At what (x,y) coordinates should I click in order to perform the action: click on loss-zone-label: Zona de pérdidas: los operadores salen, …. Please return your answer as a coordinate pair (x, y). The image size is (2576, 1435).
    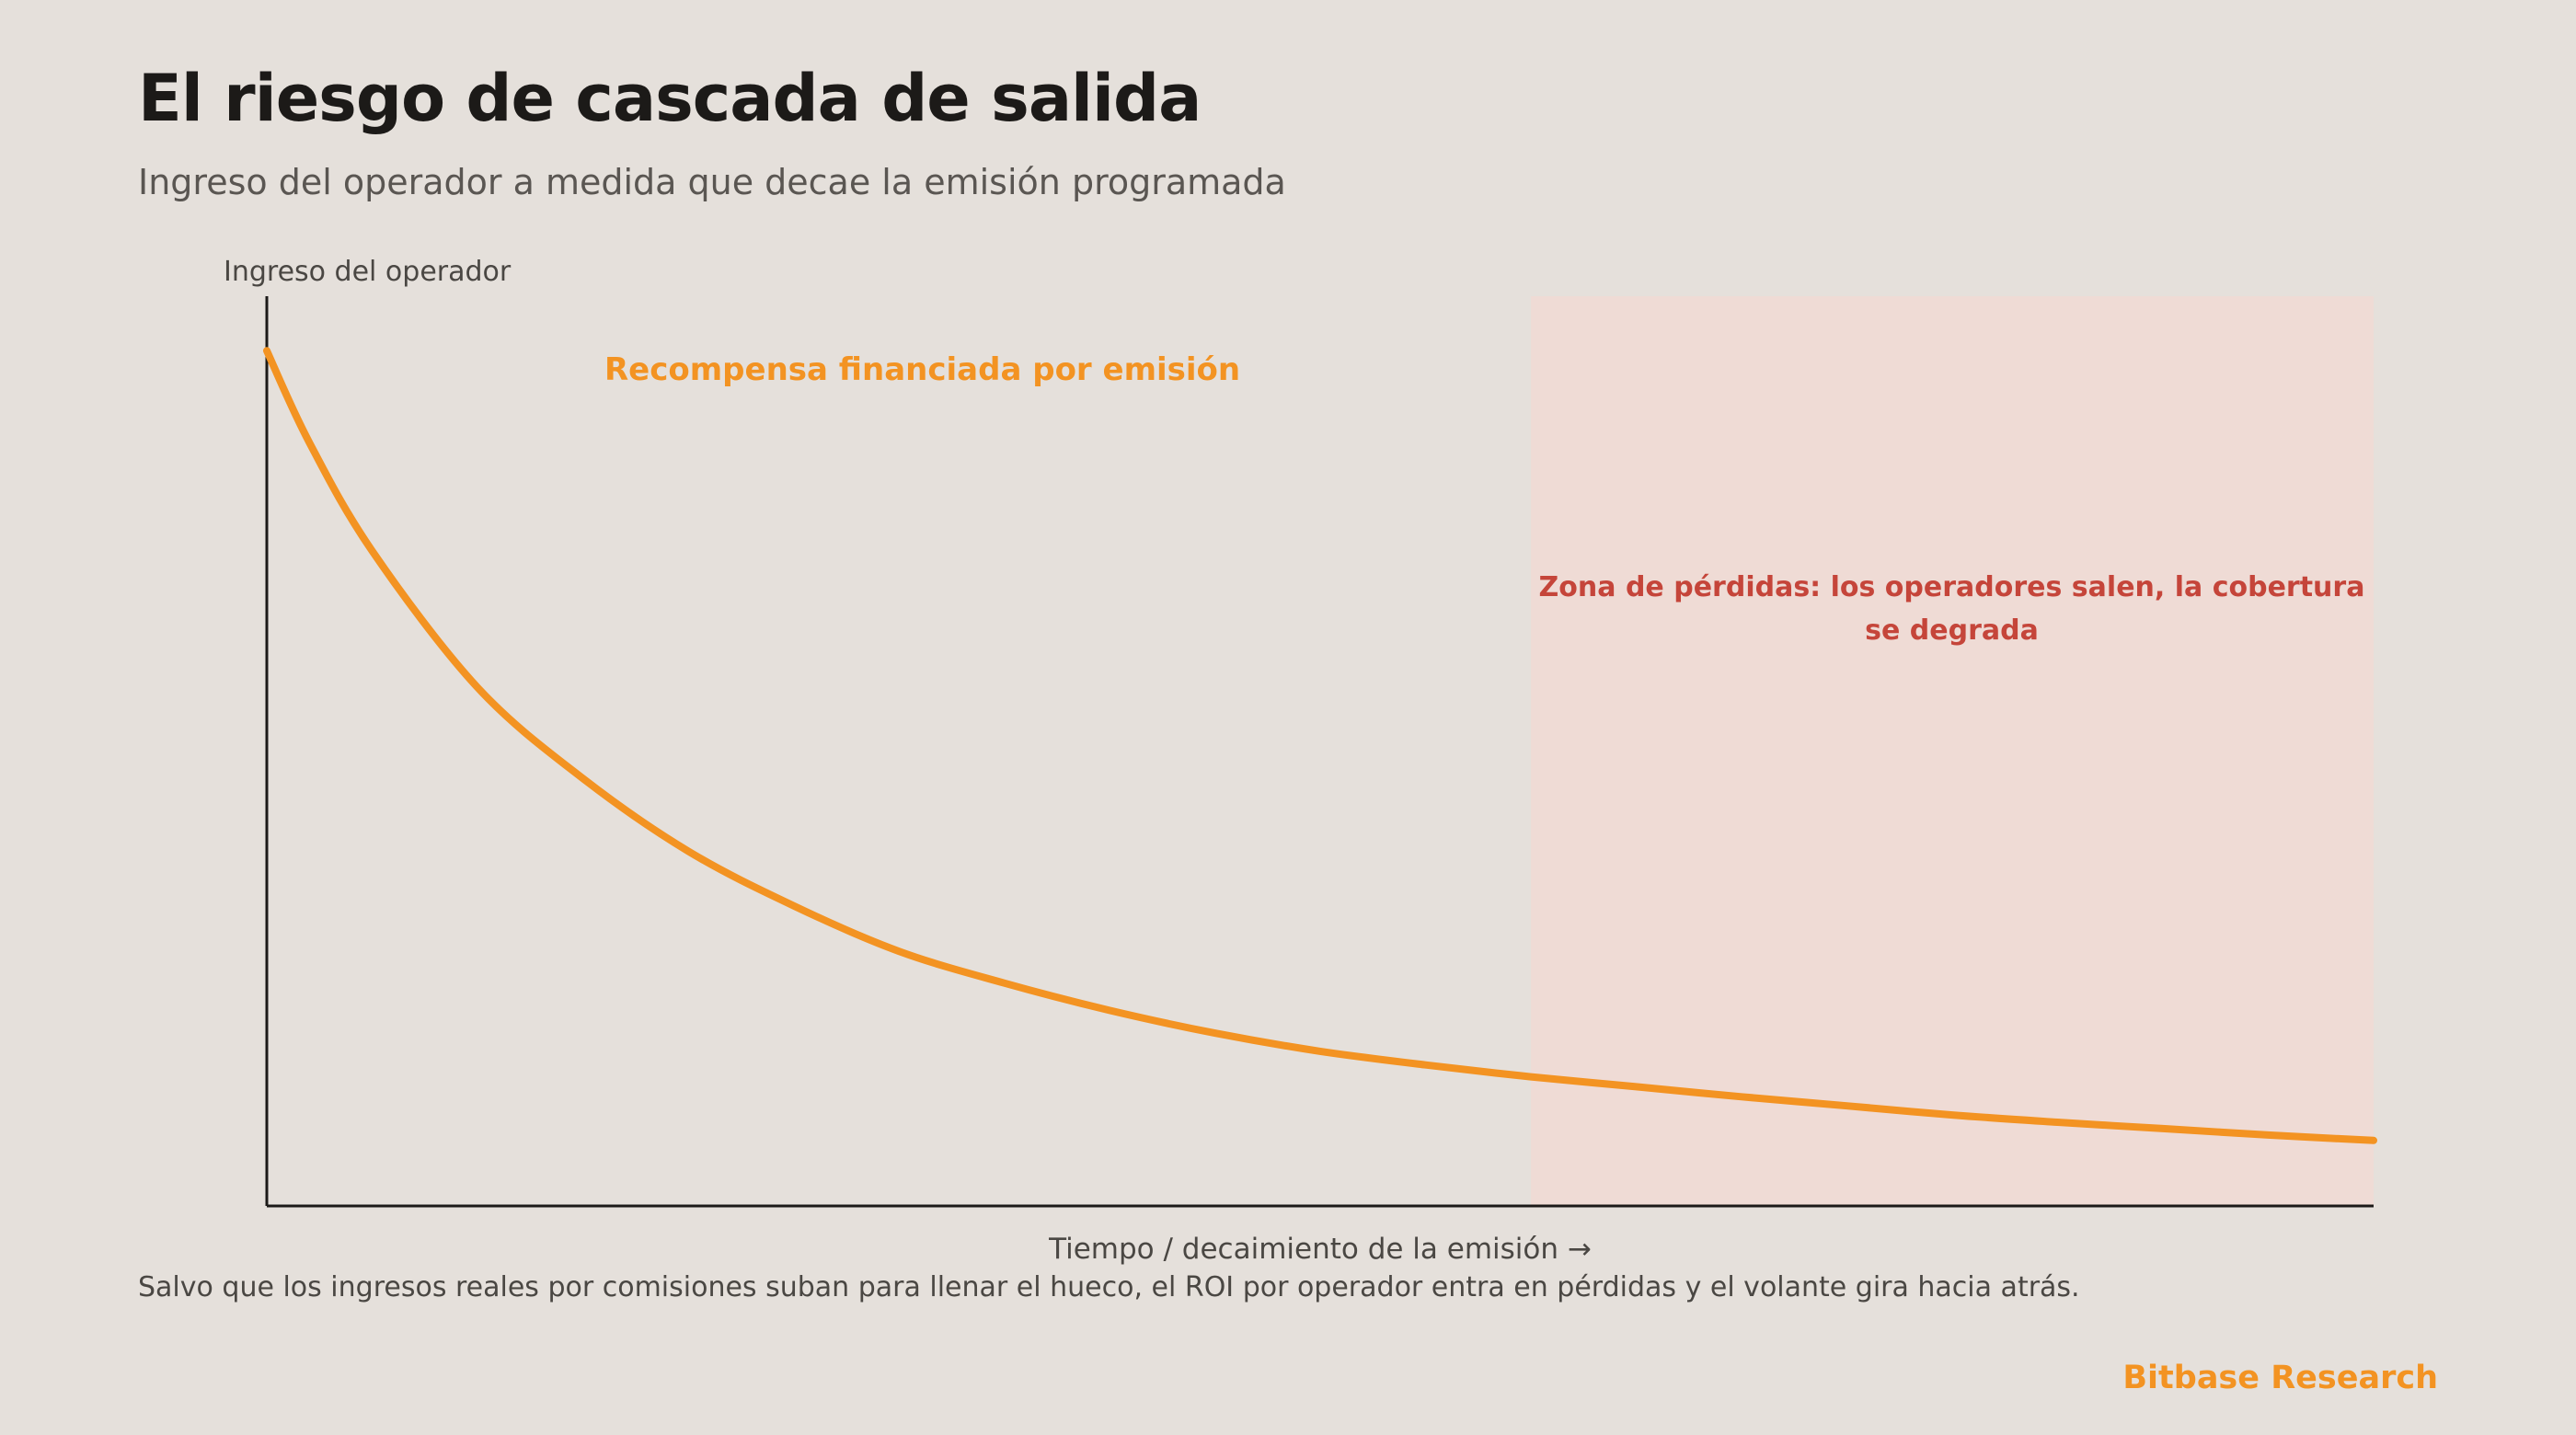
    Looking at the image, I should click on (1951, 609).